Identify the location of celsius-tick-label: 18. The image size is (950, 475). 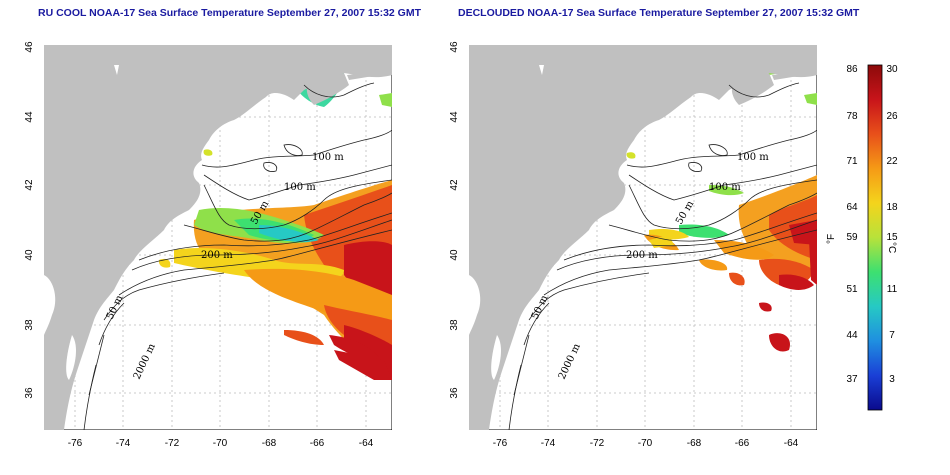
(892, 207).